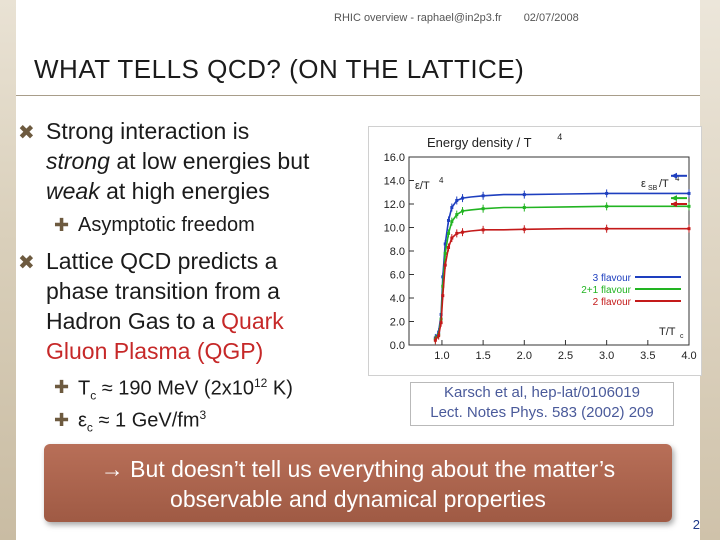  What do you see at coordinates (524, 356) in the screenshot?
I see `x-tick-label: 2.0` at bounding box center [524, 356].